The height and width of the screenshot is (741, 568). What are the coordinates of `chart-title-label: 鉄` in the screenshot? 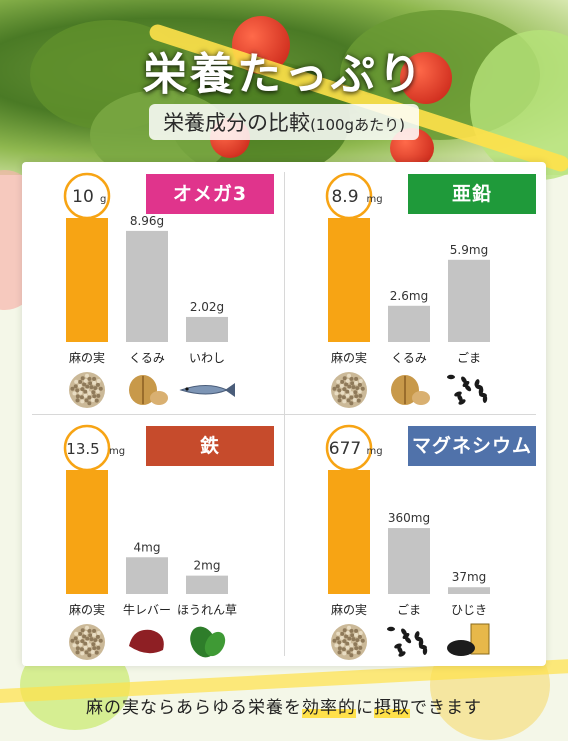 It's located at (210, 446).